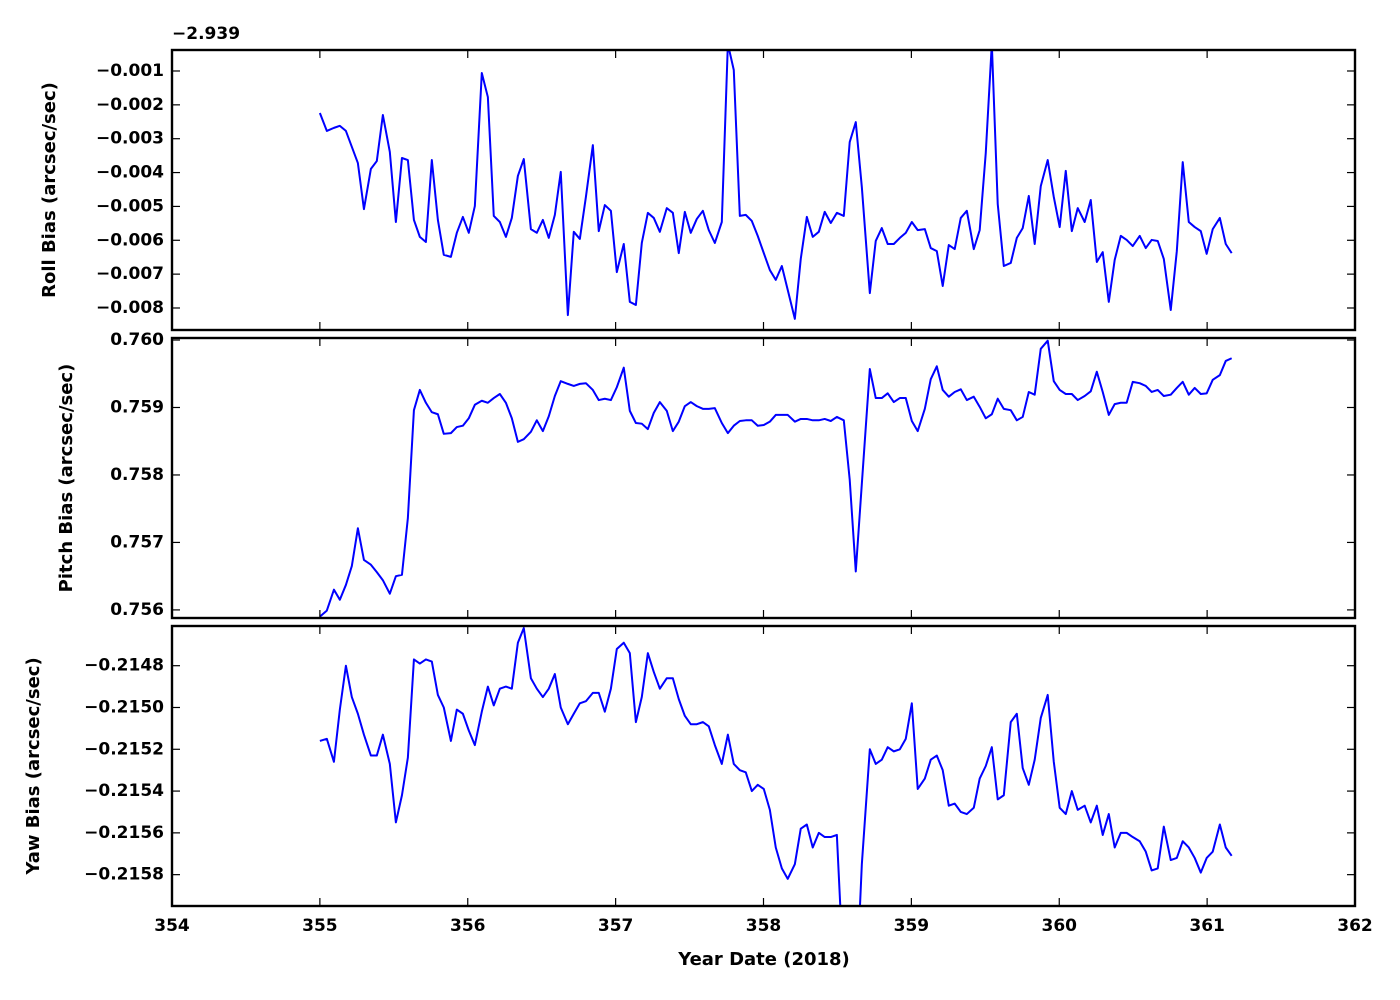 This screenshot has width=1400, height=1000. Describe the element at coordinates (912, 926) in the screenshot. I see `x-tick-label: 359` at that location.